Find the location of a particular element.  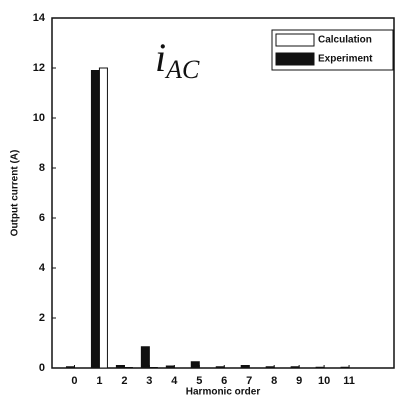

annotation-main: i is located at coordinates (160, 57).